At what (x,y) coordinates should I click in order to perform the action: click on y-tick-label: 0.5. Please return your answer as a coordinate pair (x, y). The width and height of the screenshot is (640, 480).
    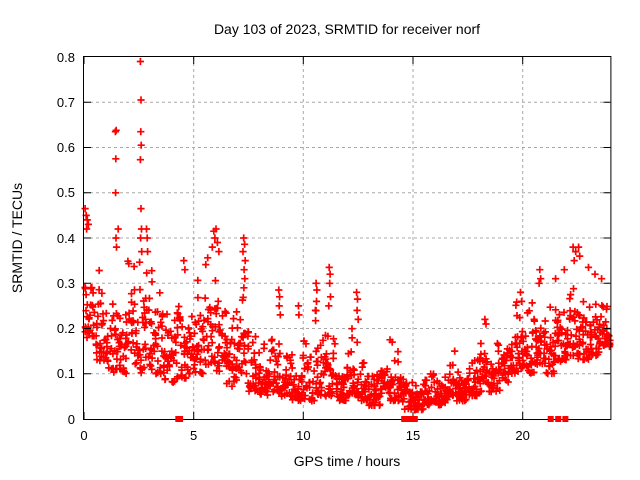
    Looking at the image, I should click on (65, 193).